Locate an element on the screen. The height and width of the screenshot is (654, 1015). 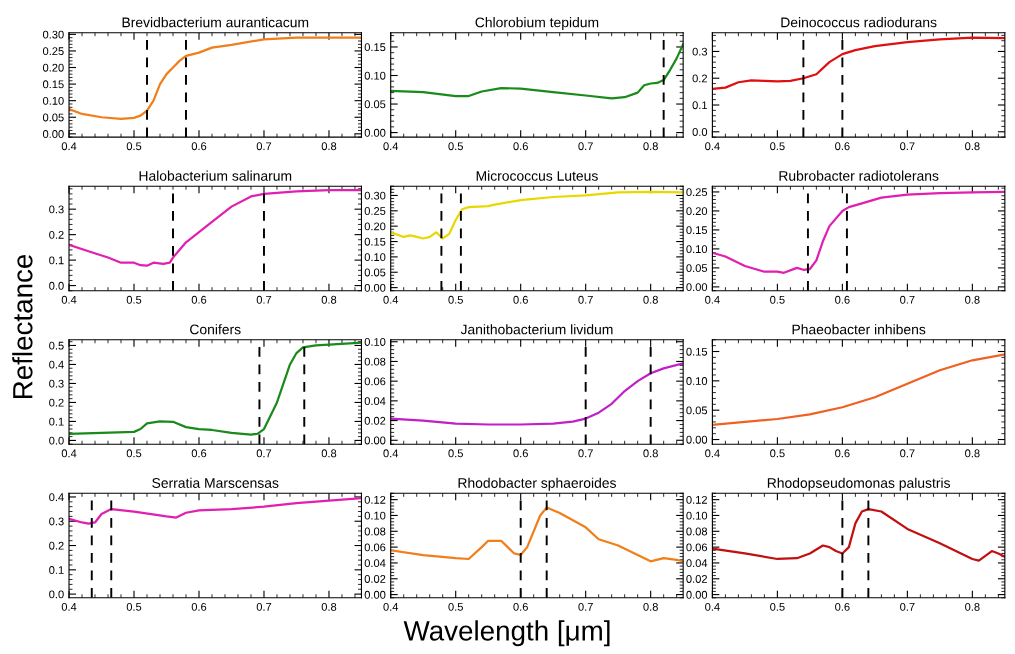
chart-title: Conifers is located at coordinates (215, 329).